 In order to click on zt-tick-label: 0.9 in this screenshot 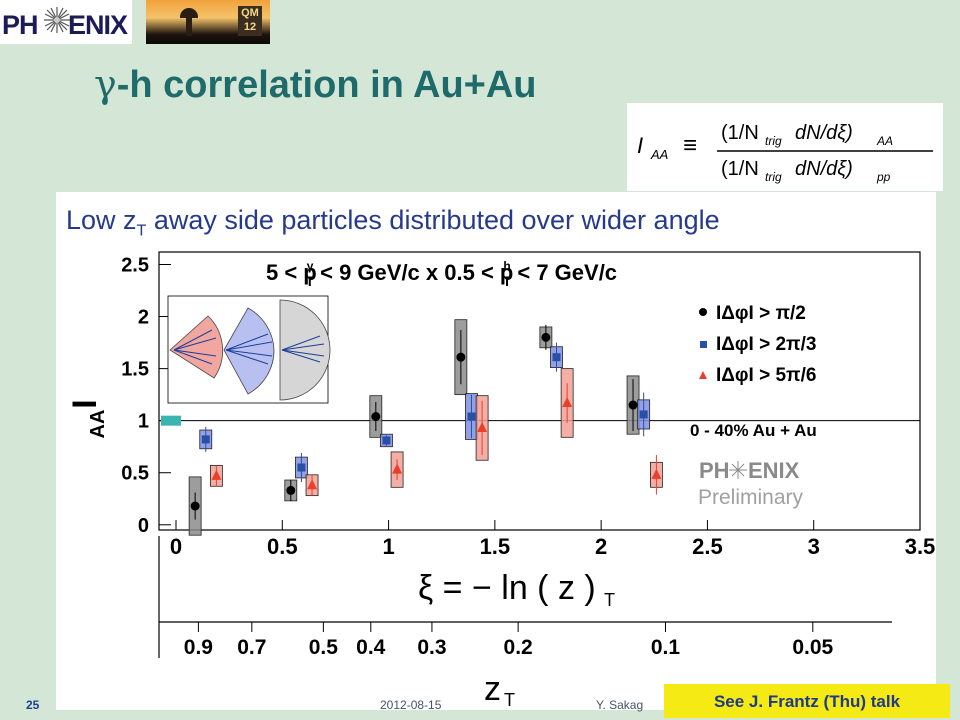, I will do `click(198, 647)`.